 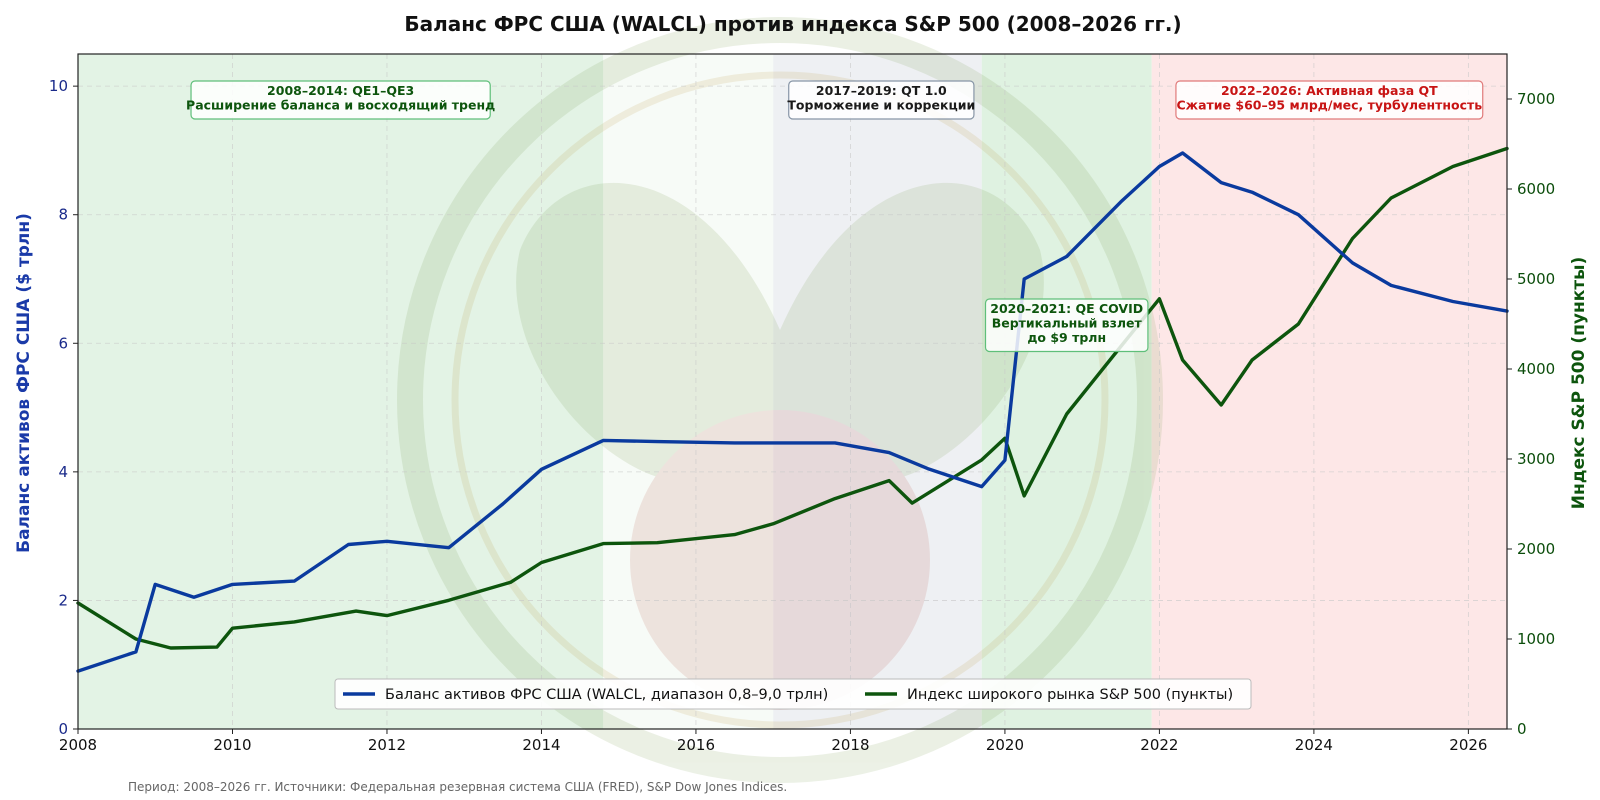 What do you see at coordinates (1159, 745) in the screenshot?
I see `x-tick-label: 2022` at bounding box center [1159, 745].